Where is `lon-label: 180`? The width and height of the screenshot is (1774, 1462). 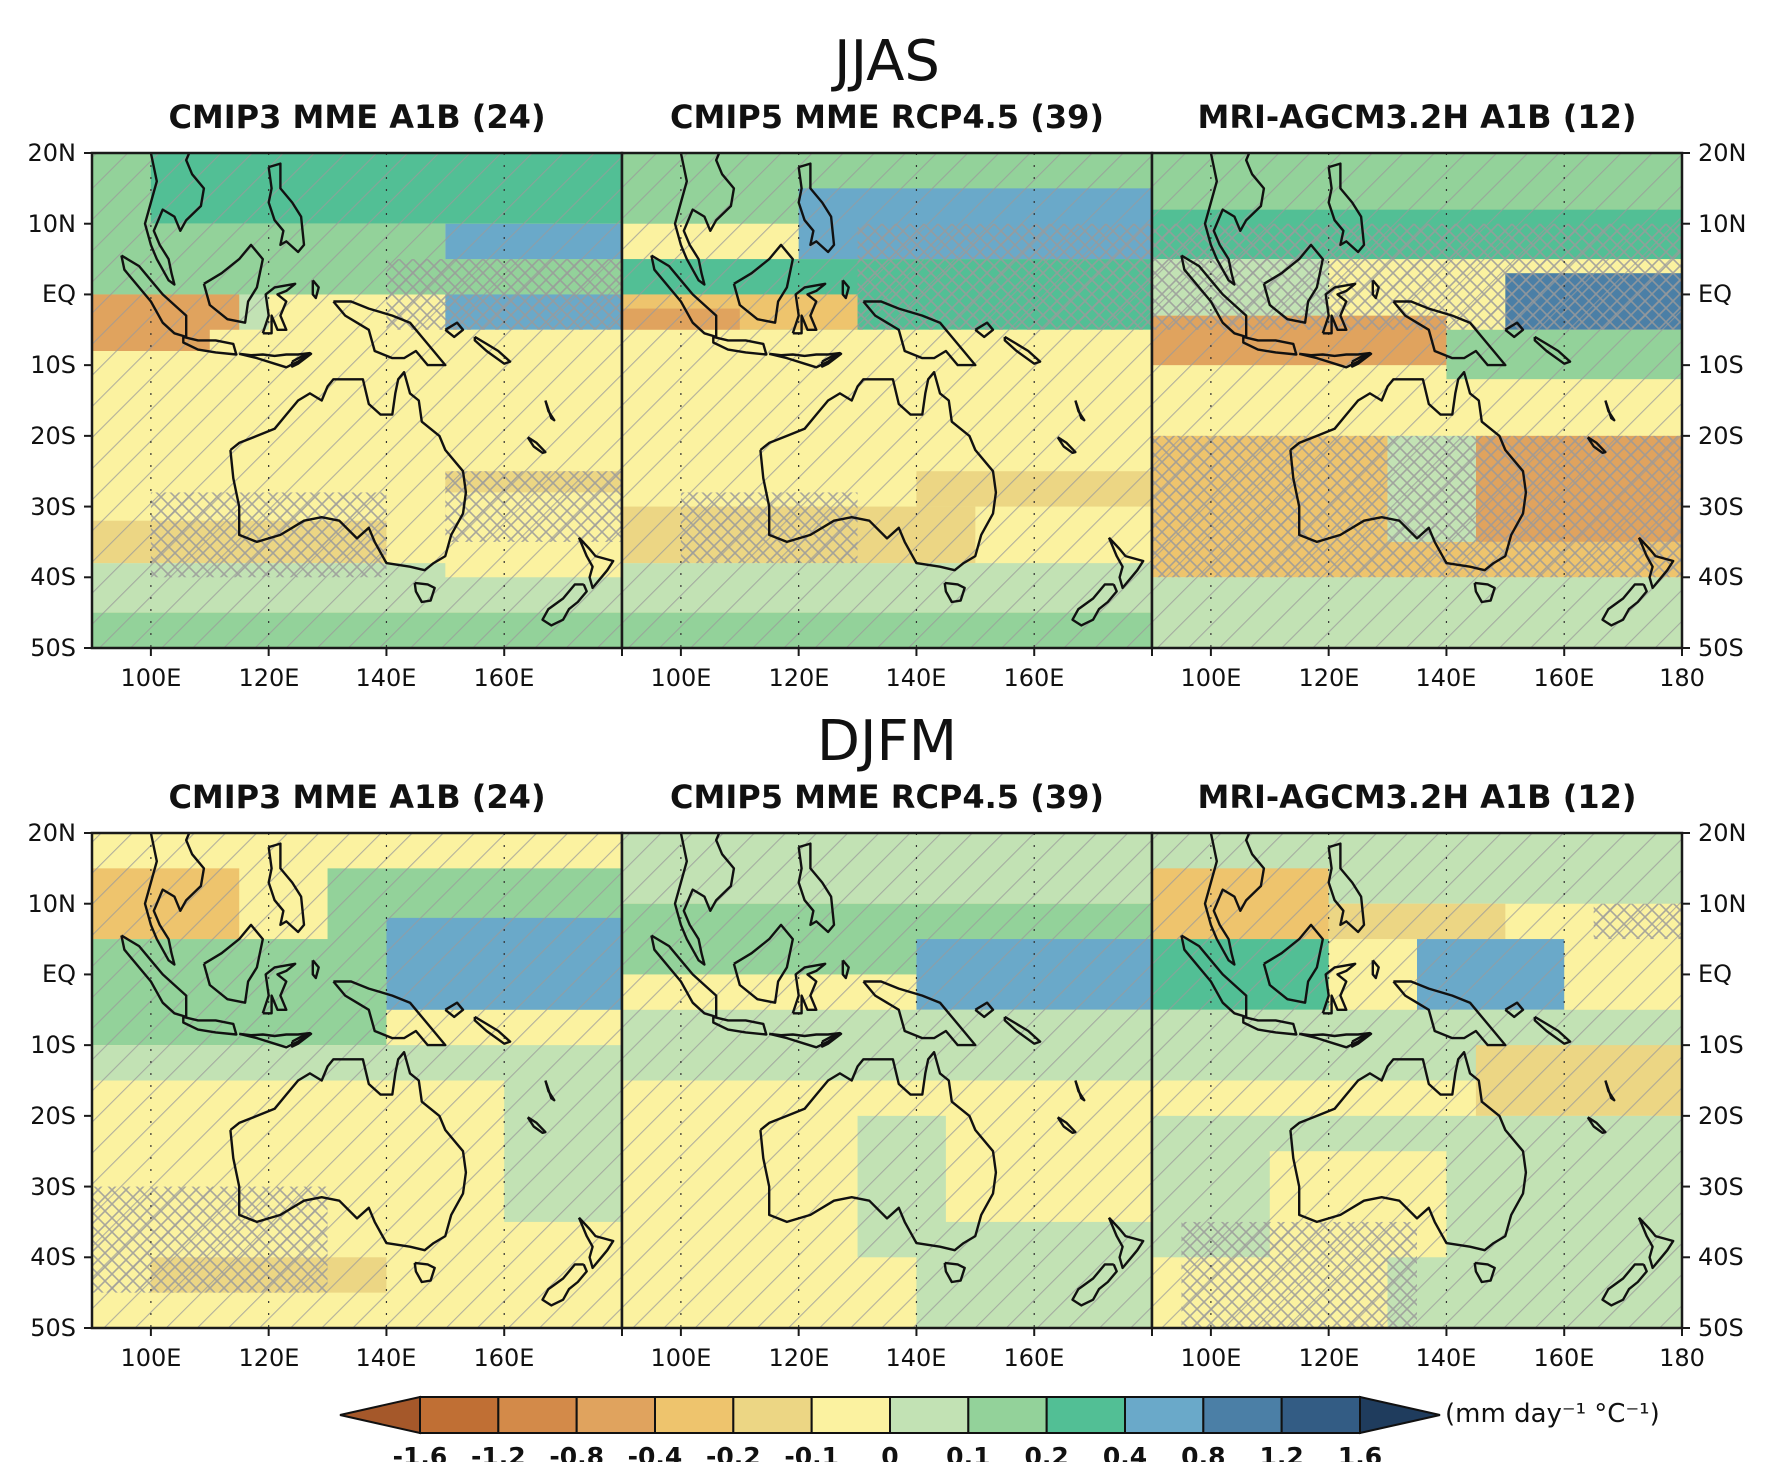
lon-label: 180 is located at coordinates (1682, 1358).